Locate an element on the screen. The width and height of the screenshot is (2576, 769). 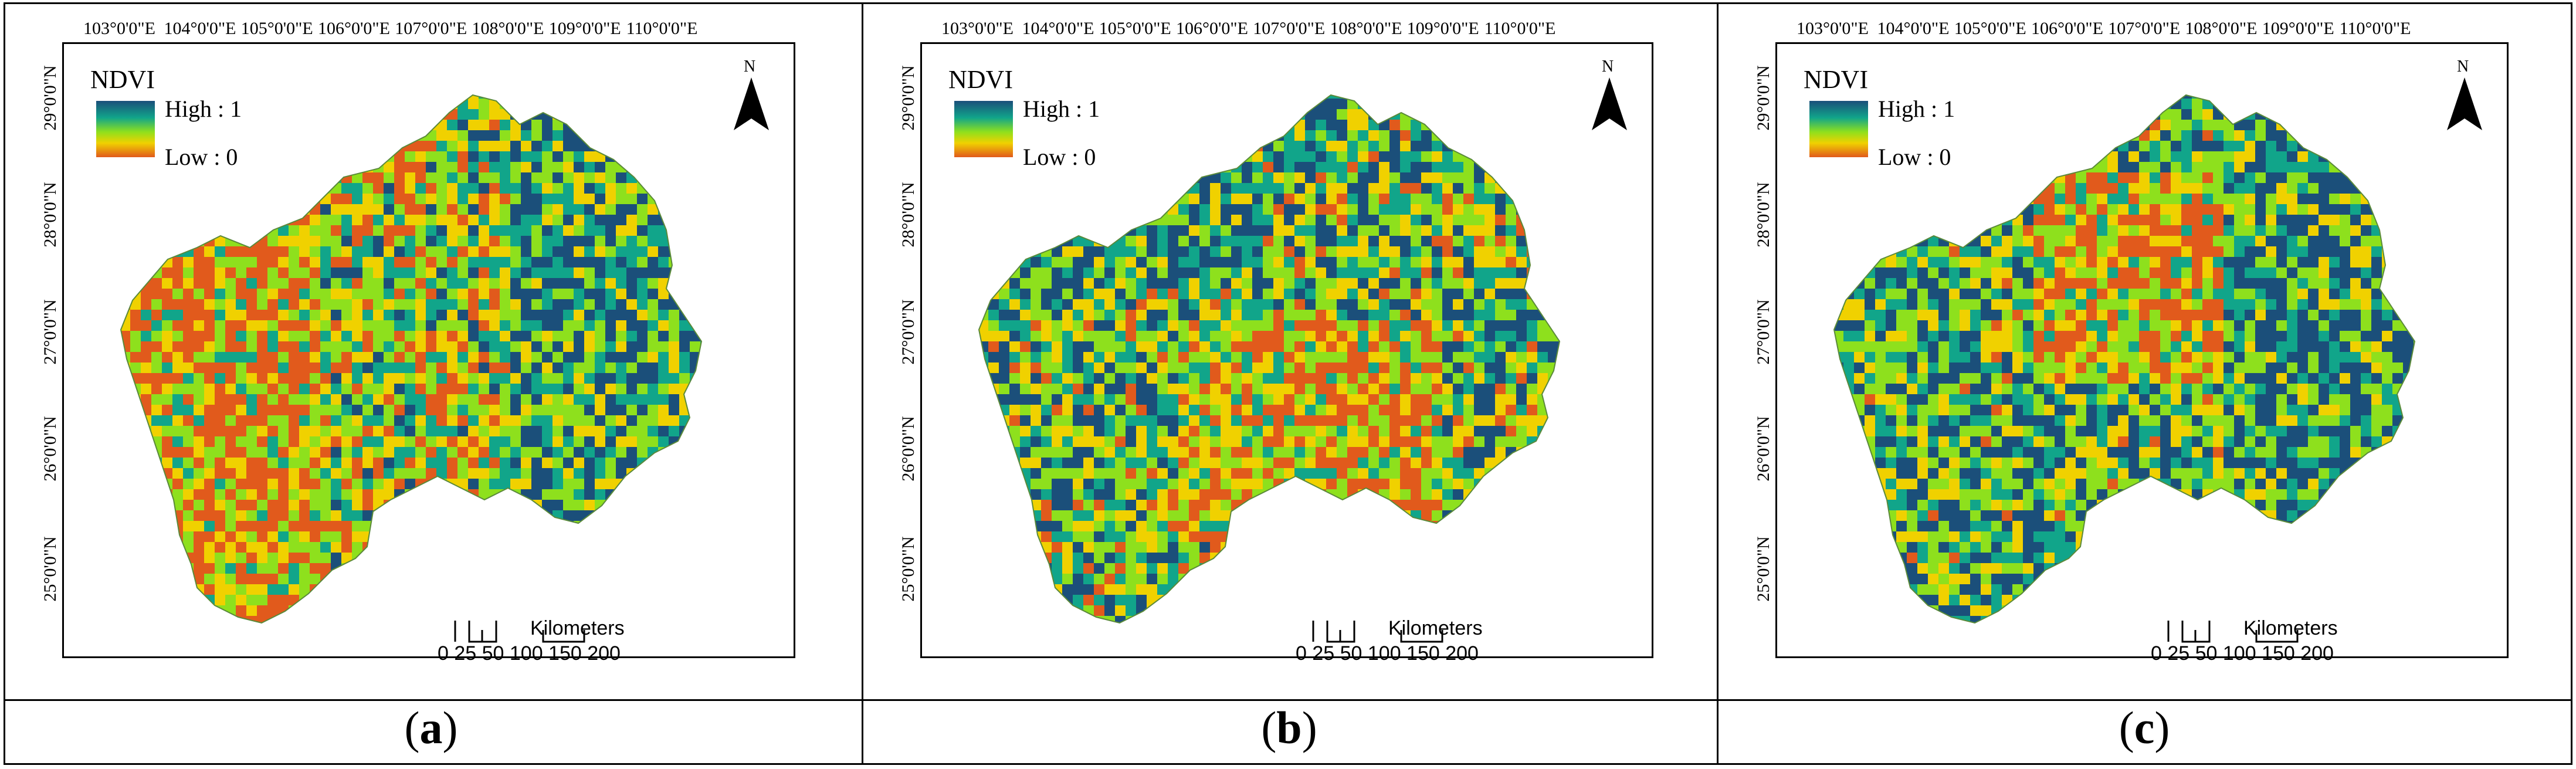
panel-caption: (a) is located at coordinates (431, 727).